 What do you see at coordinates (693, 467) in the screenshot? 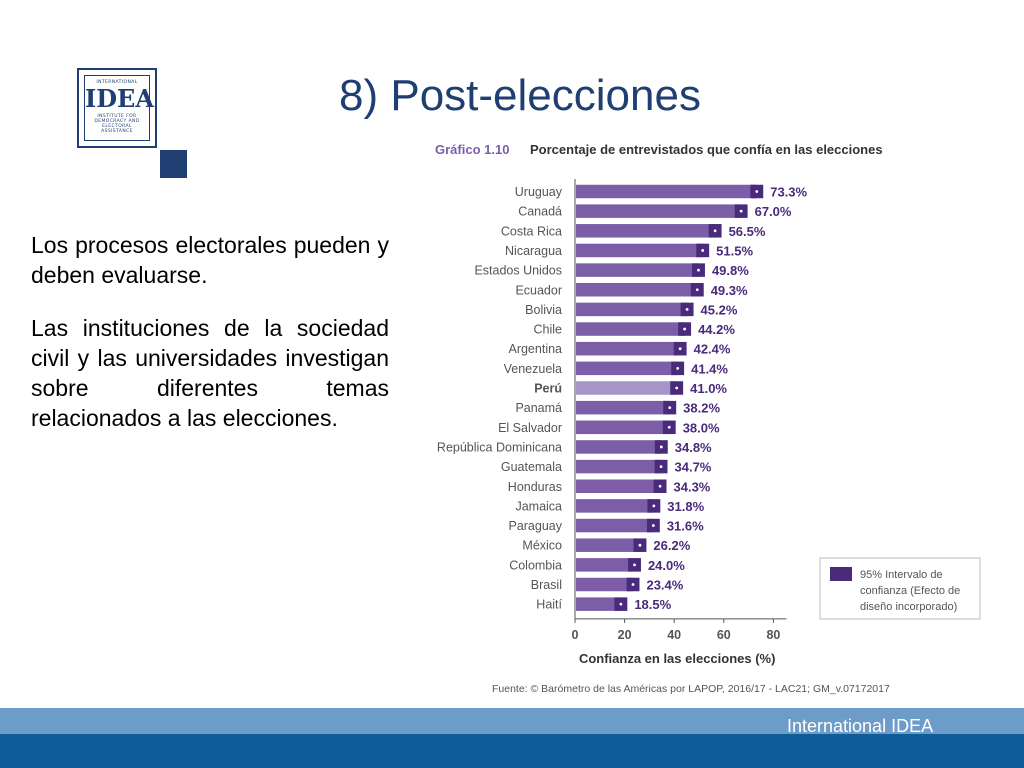
I see `value-label: 34.7%` at bounding box center [693, 467].